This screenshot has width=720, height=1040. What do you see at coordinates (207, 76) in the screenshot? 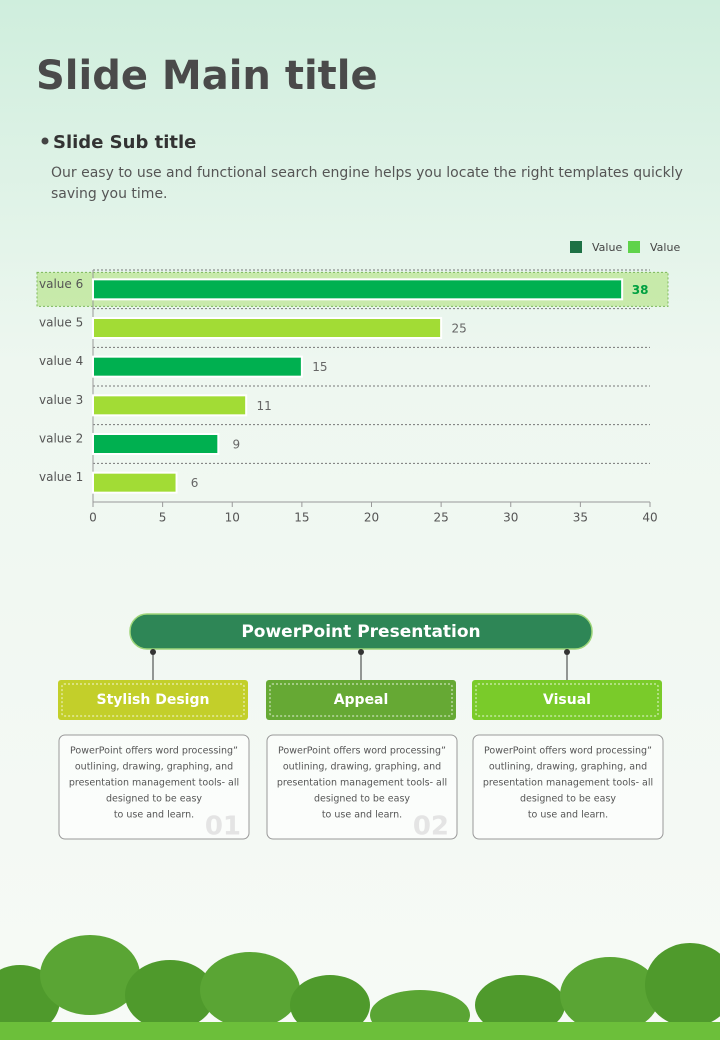
I see `main-title: Slide Main title` at bounding box center [207, 76].